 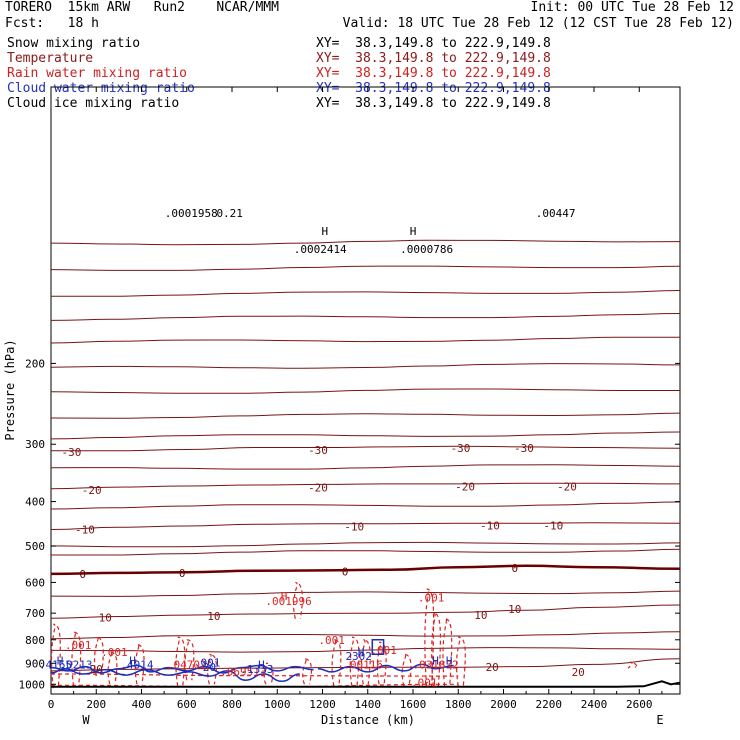 What do you see at coordinates (594, 704) in the screenshot?
I see `x-tick-label: 2400` at bounding box center [594, 704].